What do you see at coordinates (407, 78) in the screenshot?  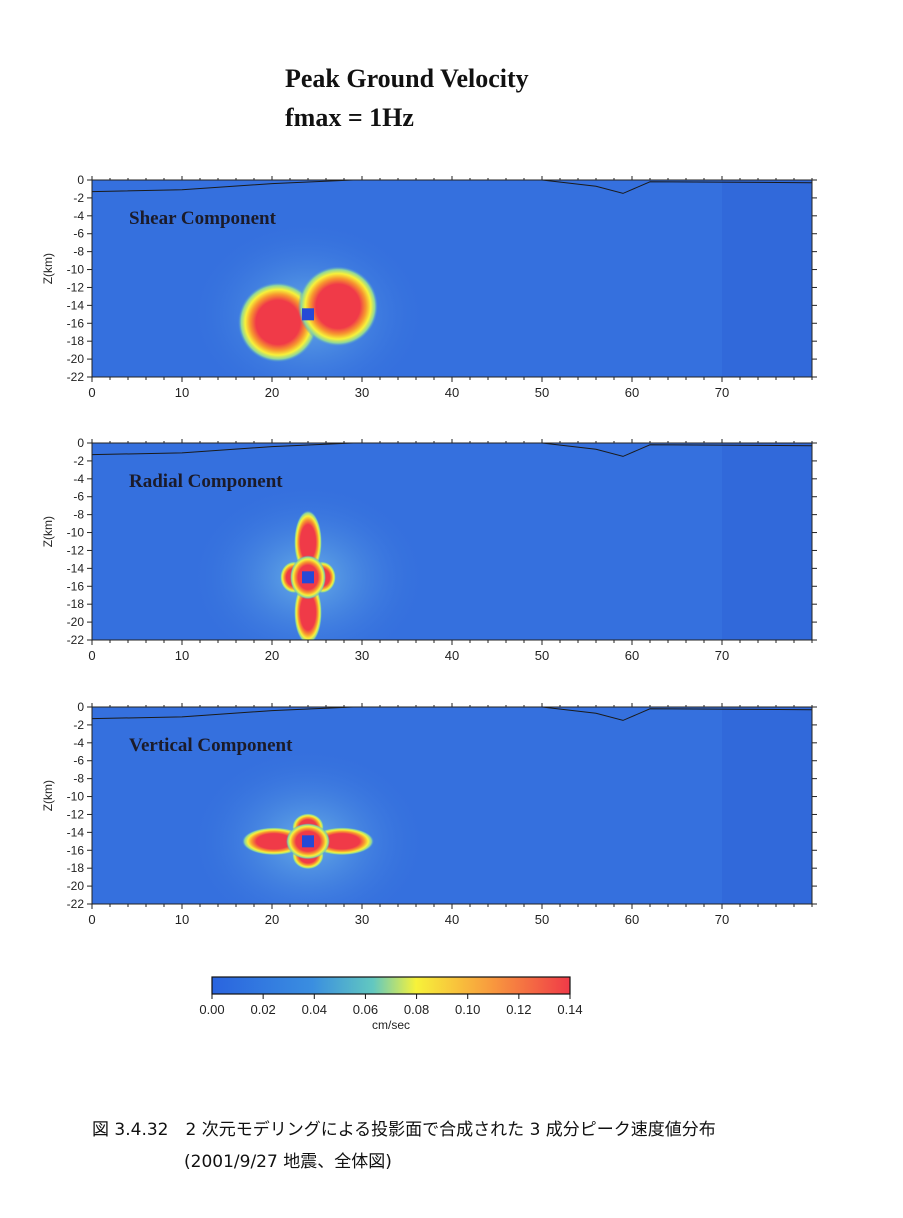 I see `figure-title-line1: Peak Ground Velocity` at bounding box center [407, 78].